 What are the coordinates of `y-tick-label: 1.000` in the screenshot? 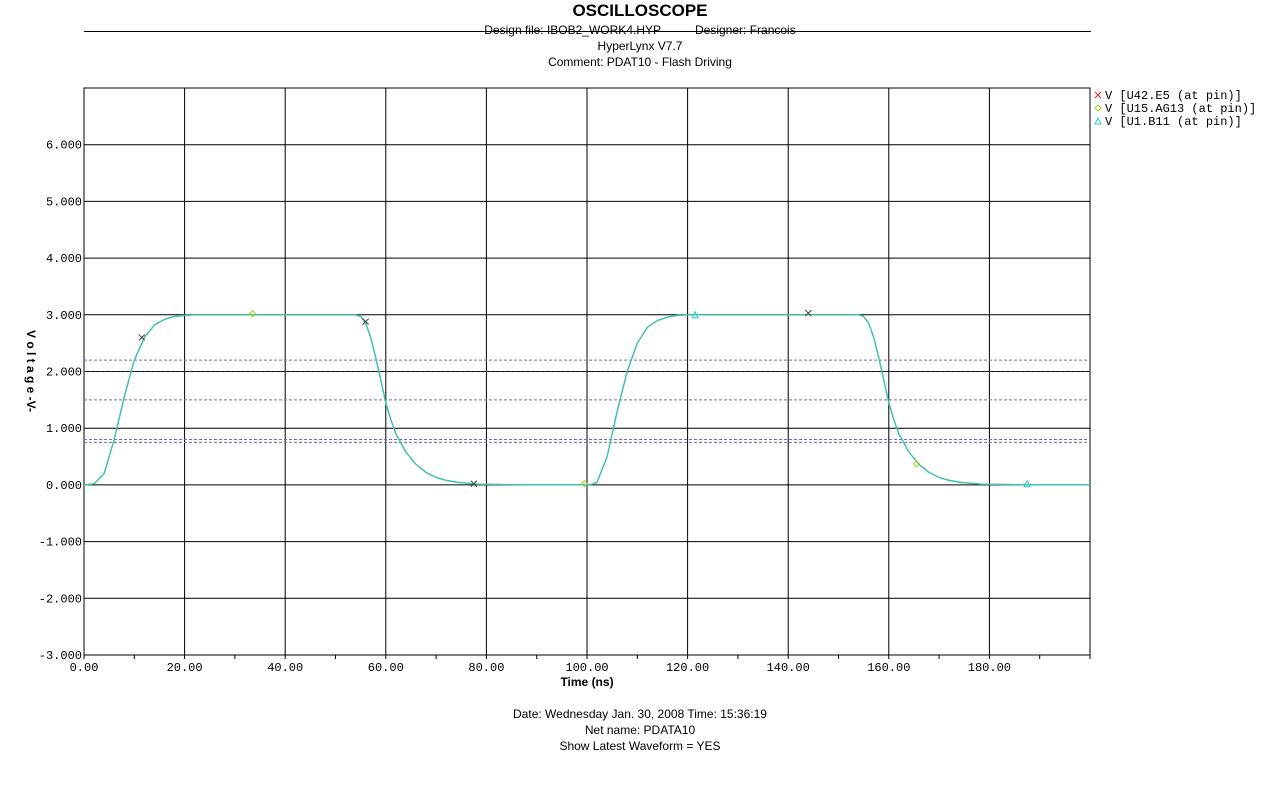 It's located at (64, 429).